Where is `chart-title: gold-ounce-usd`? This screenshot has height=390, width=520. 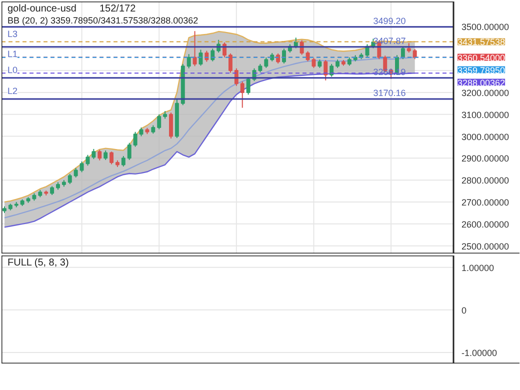
chart-title: gold-ounce-usd is located at coordinates (42, 9).